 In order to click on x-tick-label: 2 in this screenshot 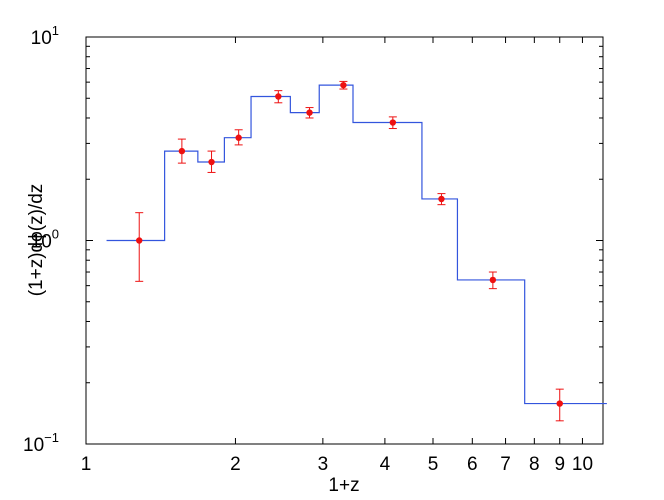, I will do `click(235, 464)`.